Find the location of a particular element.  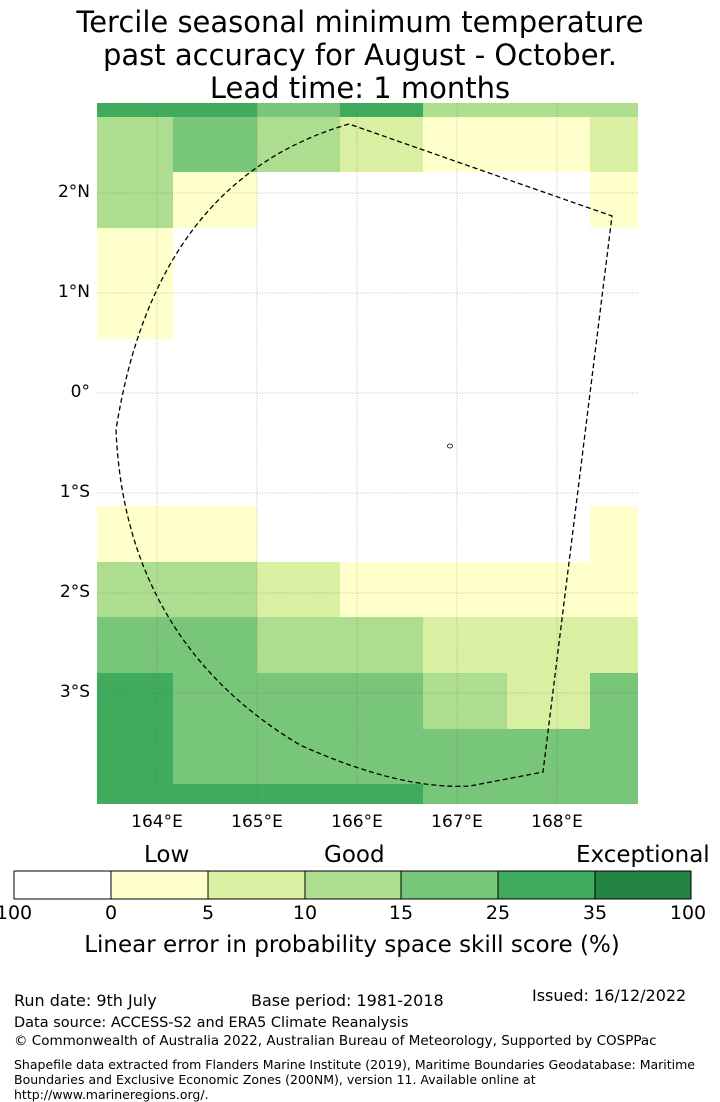

colorbar-category-low: Low is located at coordinates (167, 855).